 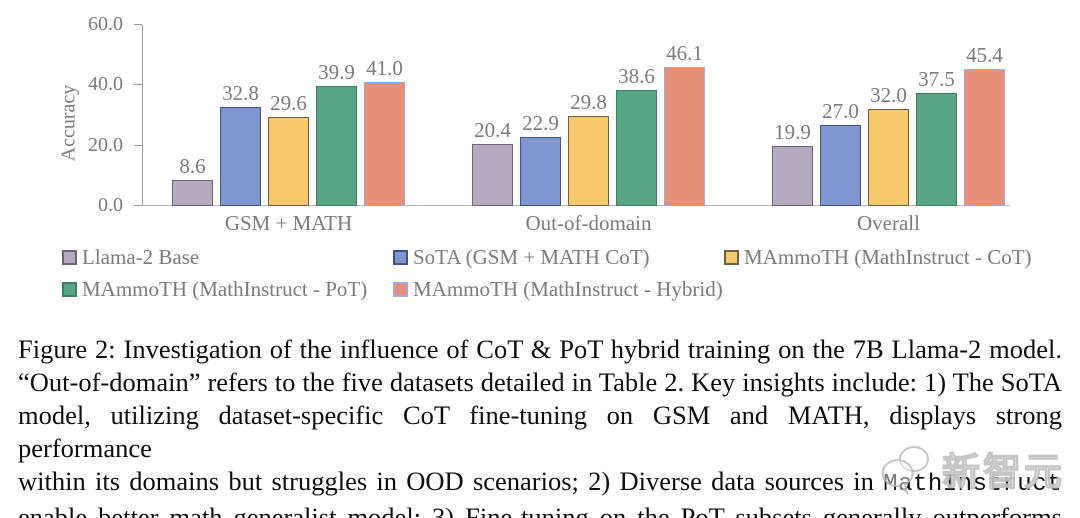 I want to click on bar: 46.1, so click(x=684, y=123).